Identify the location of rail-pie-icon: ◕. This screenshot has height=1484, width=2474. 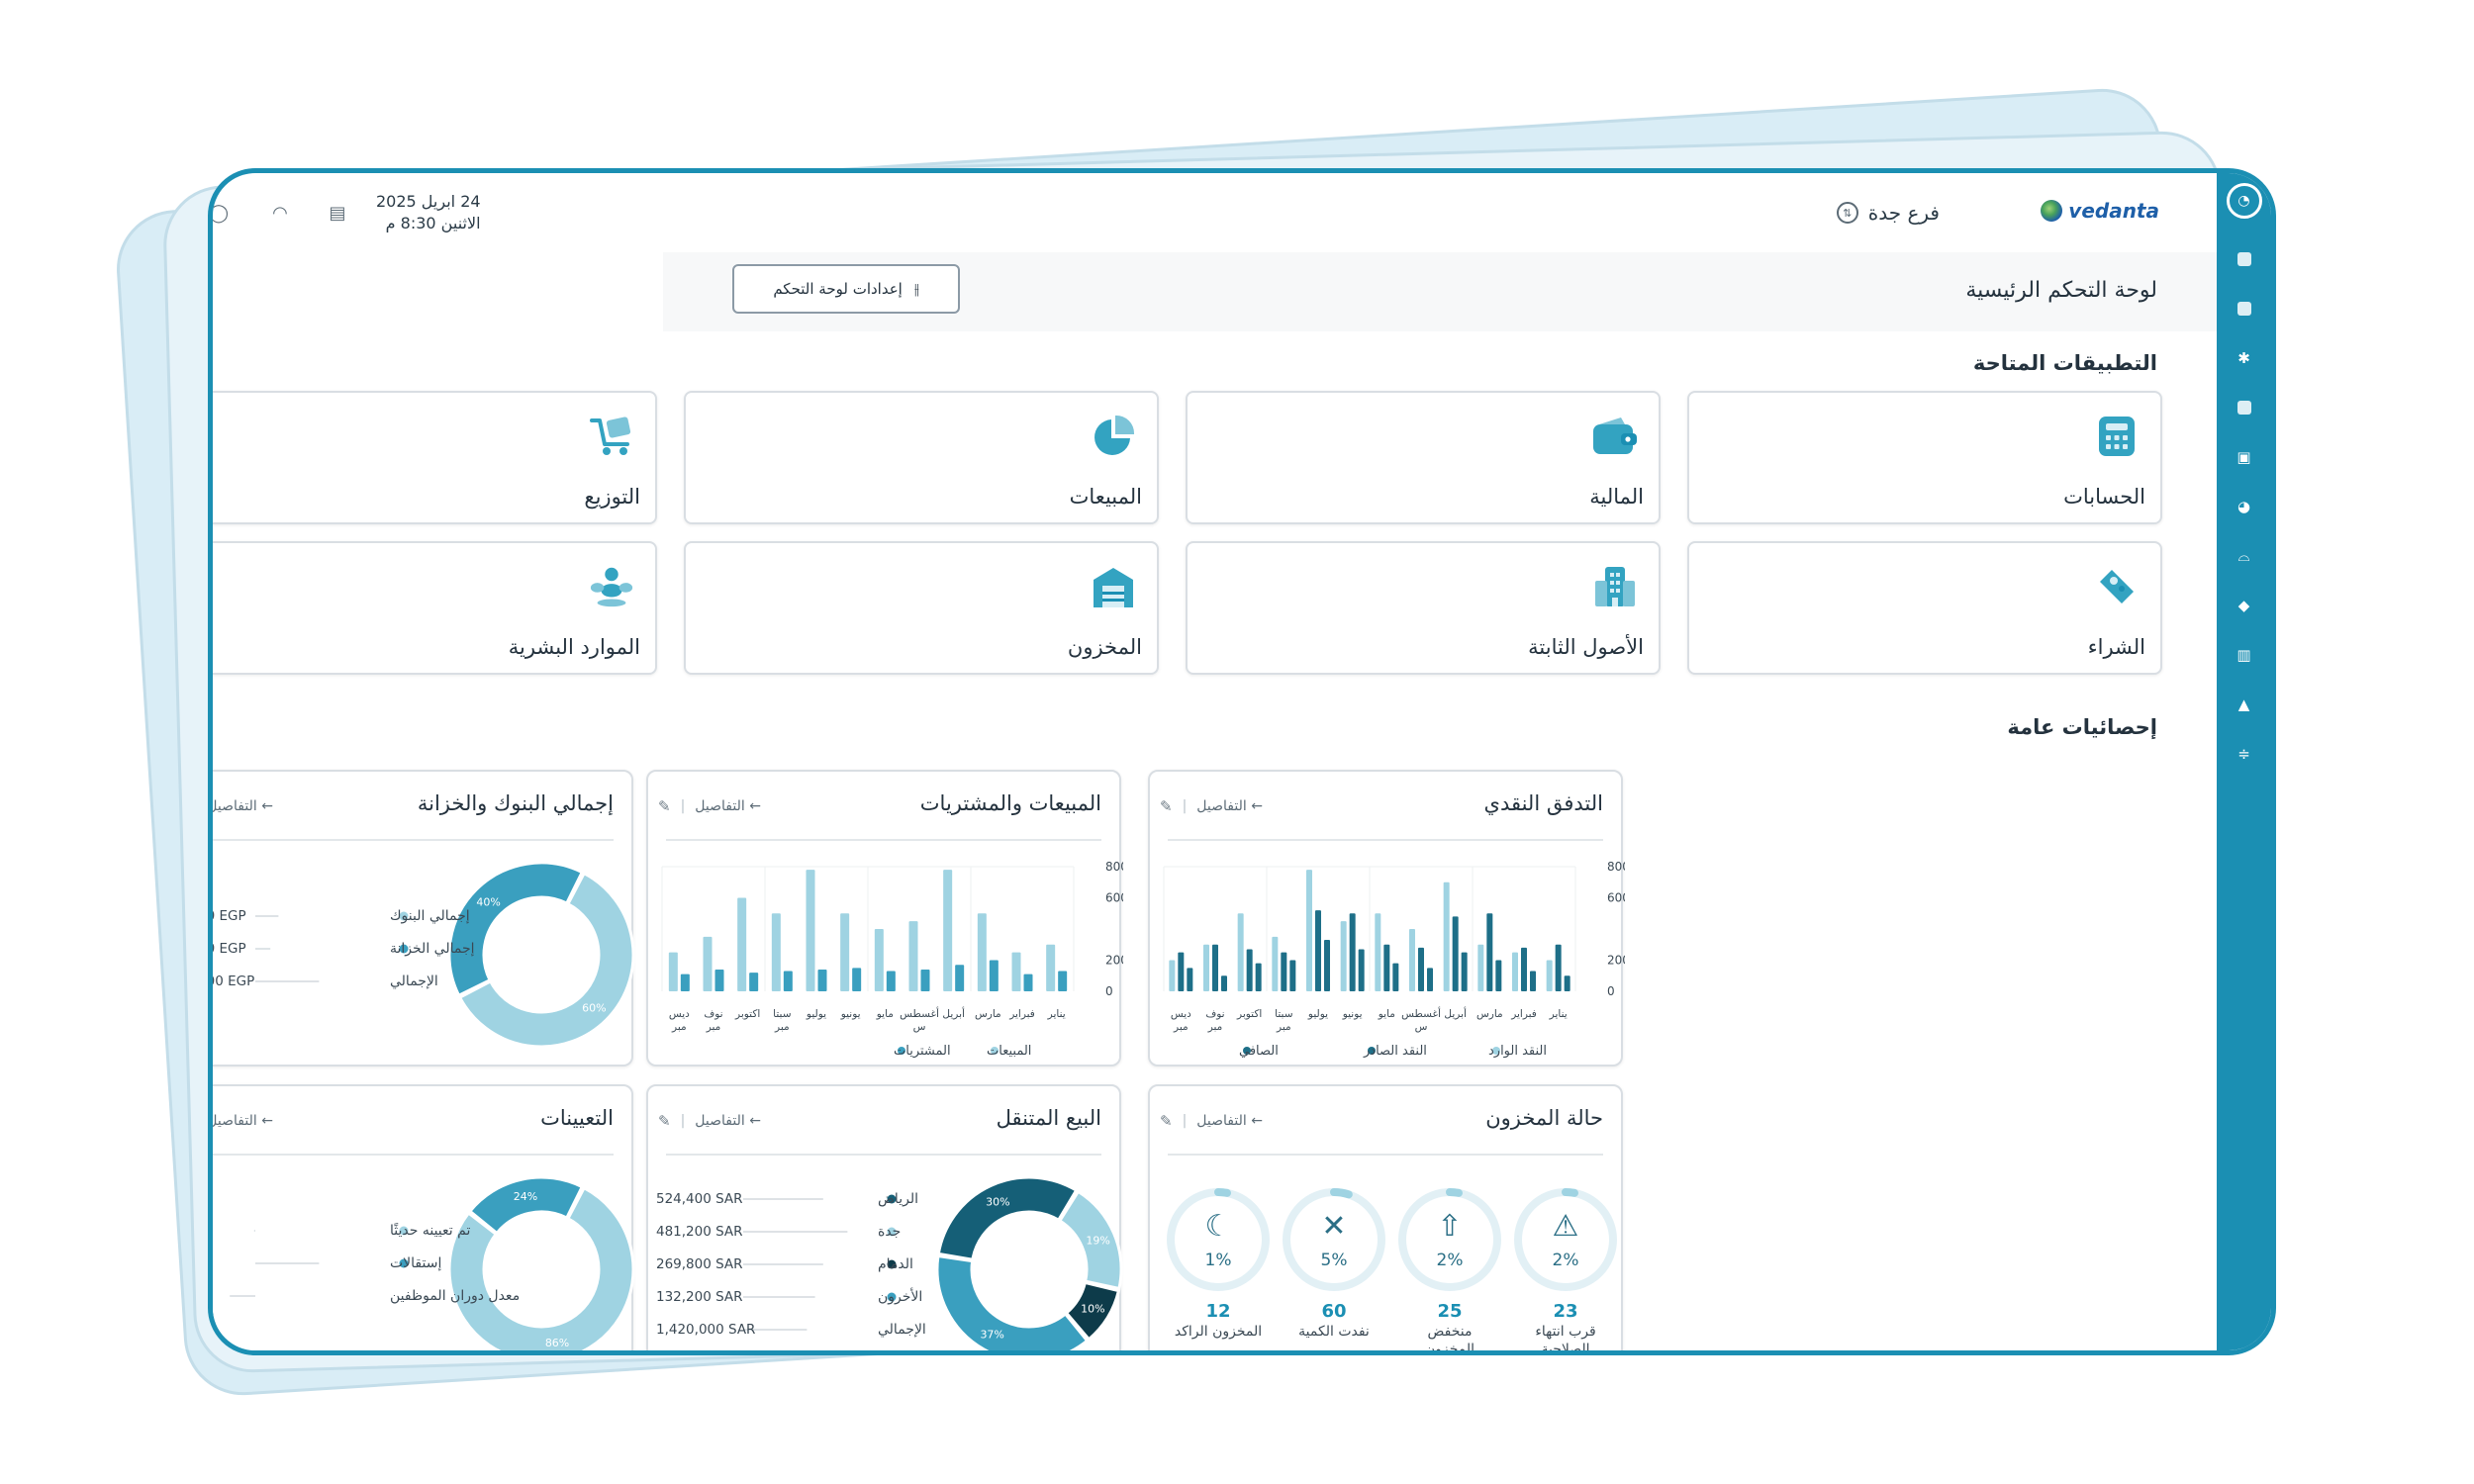
(2244, 506).